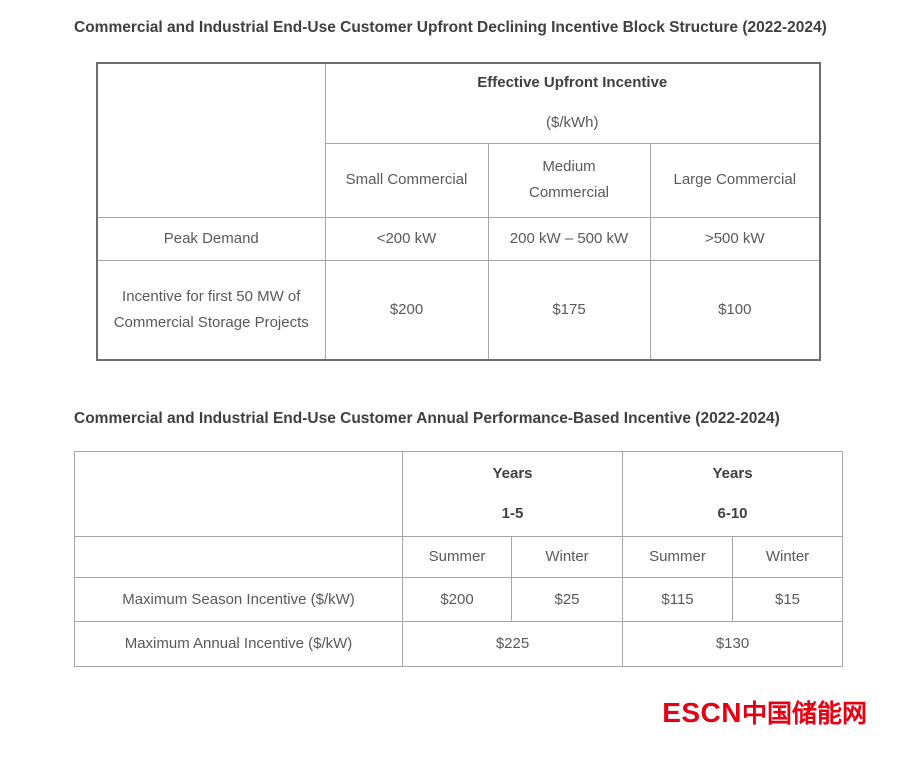  What do you see at coordinates (732, 513) in the screenshot?
I see `years-range-label: 6-10` at bounding box center [732, 513].